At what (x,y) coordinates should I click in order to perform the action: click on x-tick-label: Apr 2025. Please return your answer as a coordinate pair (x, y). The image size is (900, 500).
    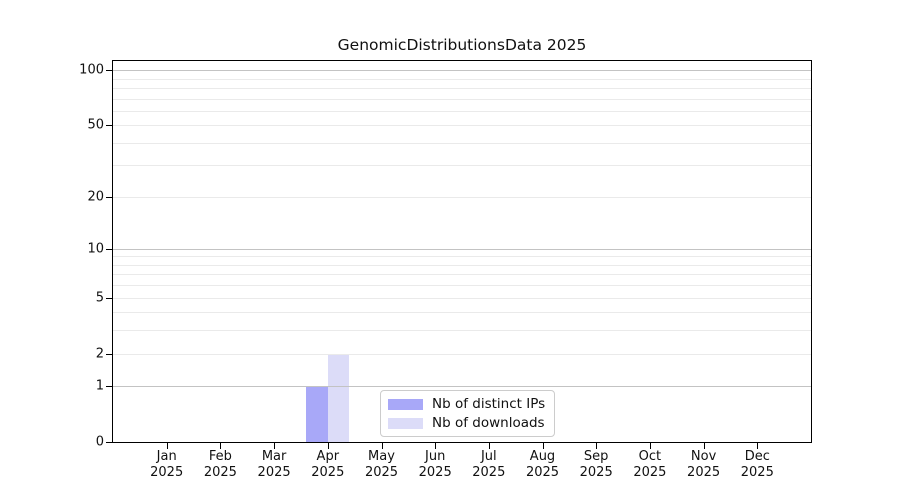
    Looking at the image, I should click on (328, 465).